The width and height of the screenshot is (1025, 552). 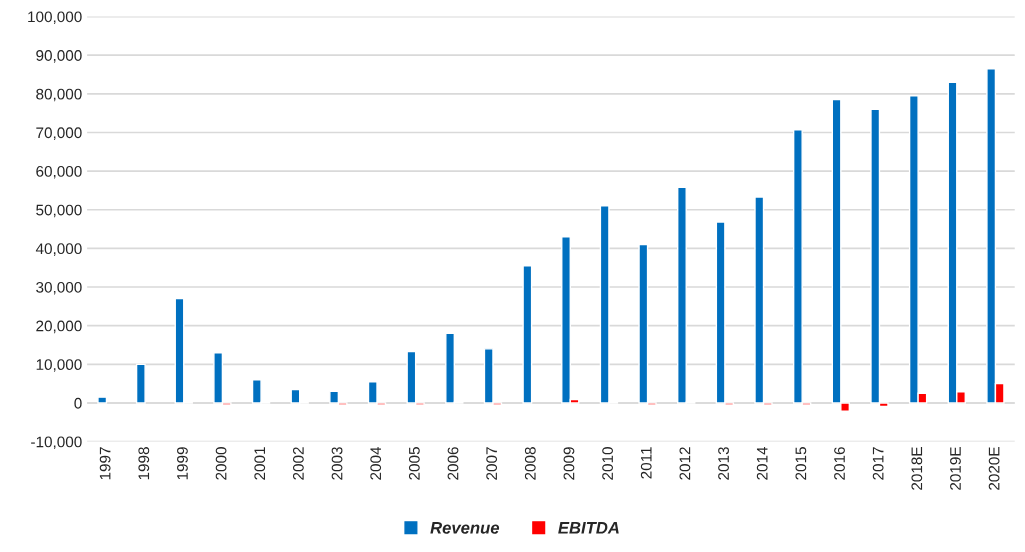 What do you see at coordinates (839, 463) in the screenshot?
I see `x-tick-label: 2016` at bounding box center [839, 463].